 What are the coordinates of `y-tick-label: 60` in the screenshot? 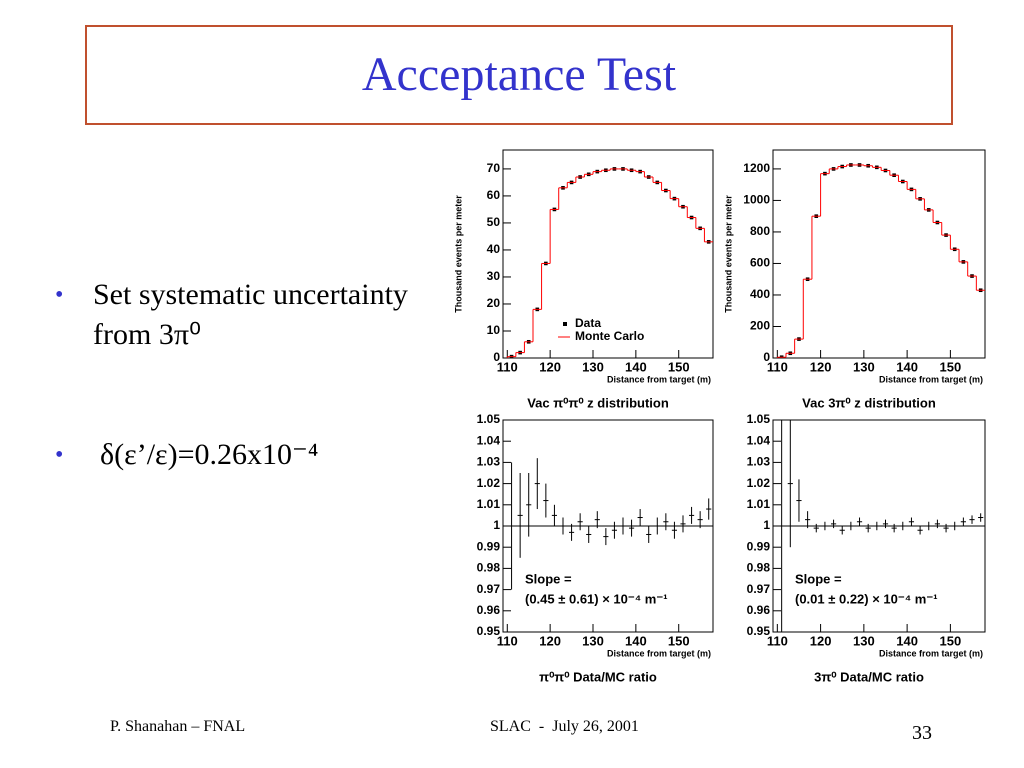 It's located at (494, 195).